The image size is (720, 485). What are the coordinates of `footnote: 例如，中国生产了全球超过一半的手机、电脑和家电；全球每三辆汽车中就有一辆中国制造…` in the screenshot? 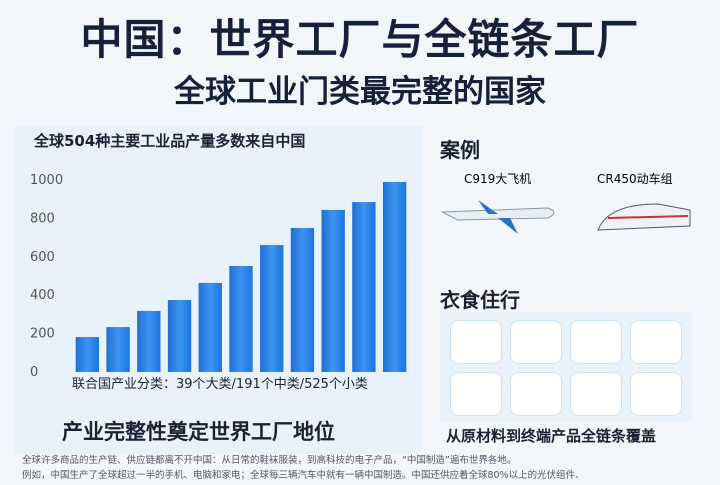 It's located at (303, 475).